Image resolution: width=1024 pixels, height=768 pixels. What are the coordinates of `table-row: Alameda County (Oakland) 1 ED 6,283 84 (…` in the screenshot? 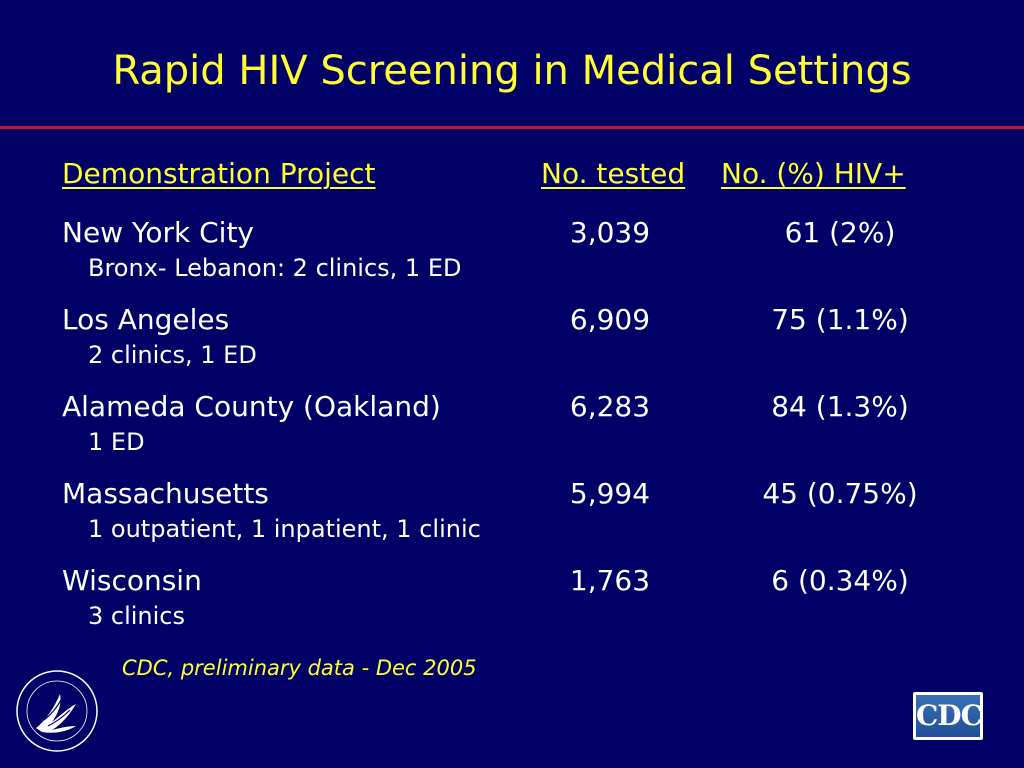 It's located at (512, 430).